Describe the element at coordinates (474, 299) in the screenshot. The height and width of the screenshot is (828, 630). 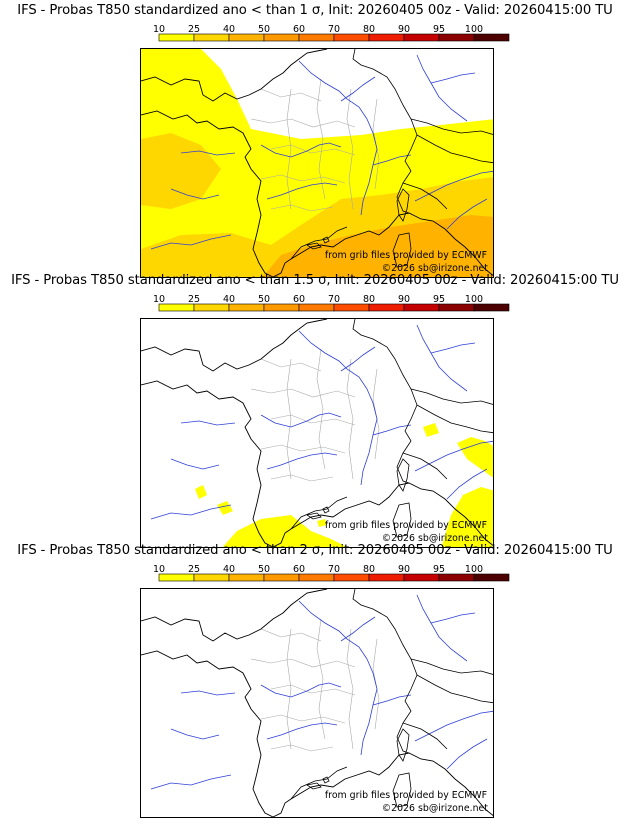
I see `colorbar-tick-label: 100` at that location.